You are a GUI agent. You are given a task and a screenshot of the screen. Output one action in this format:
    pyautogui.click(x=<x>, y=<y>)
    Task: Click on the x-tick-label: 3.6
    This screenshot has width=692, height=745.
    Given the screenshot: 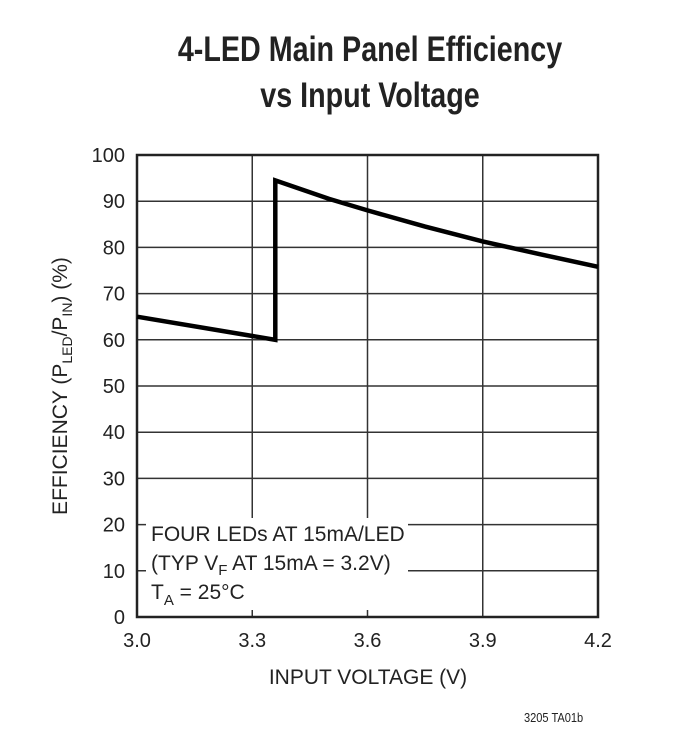 What is the action you would take?
    pyautogui.click(x=368, y=641)
    